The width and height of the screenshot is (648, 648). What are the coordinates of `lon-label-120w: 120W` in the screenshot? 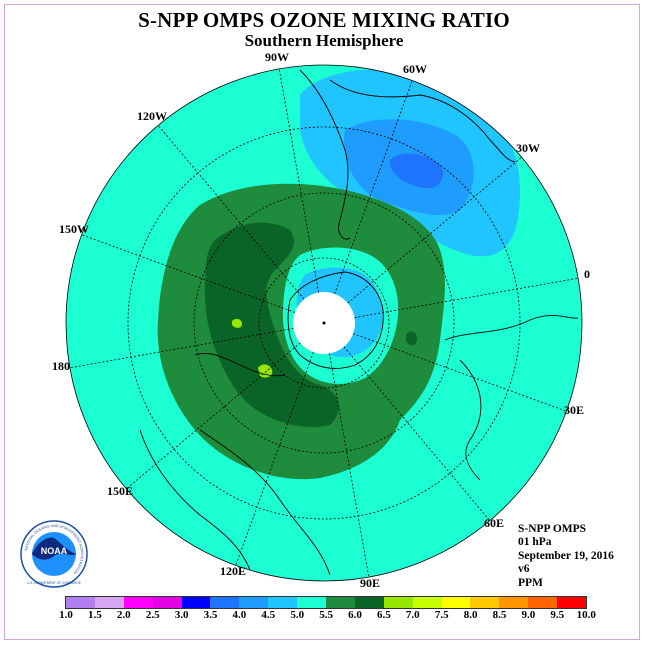 It's located at (152, 116).